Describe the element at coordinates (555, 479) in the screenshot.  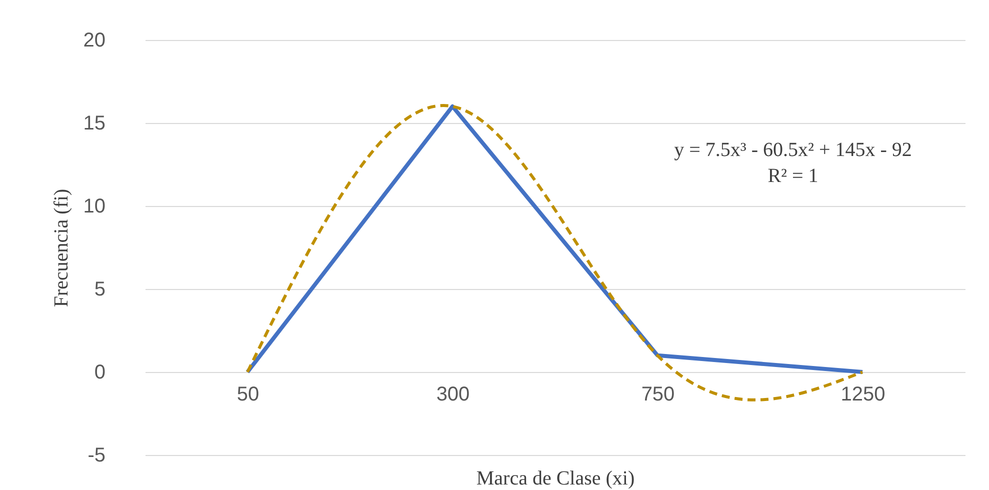
I see `x-axis-title: Marca de Clase (xi)` at that location.